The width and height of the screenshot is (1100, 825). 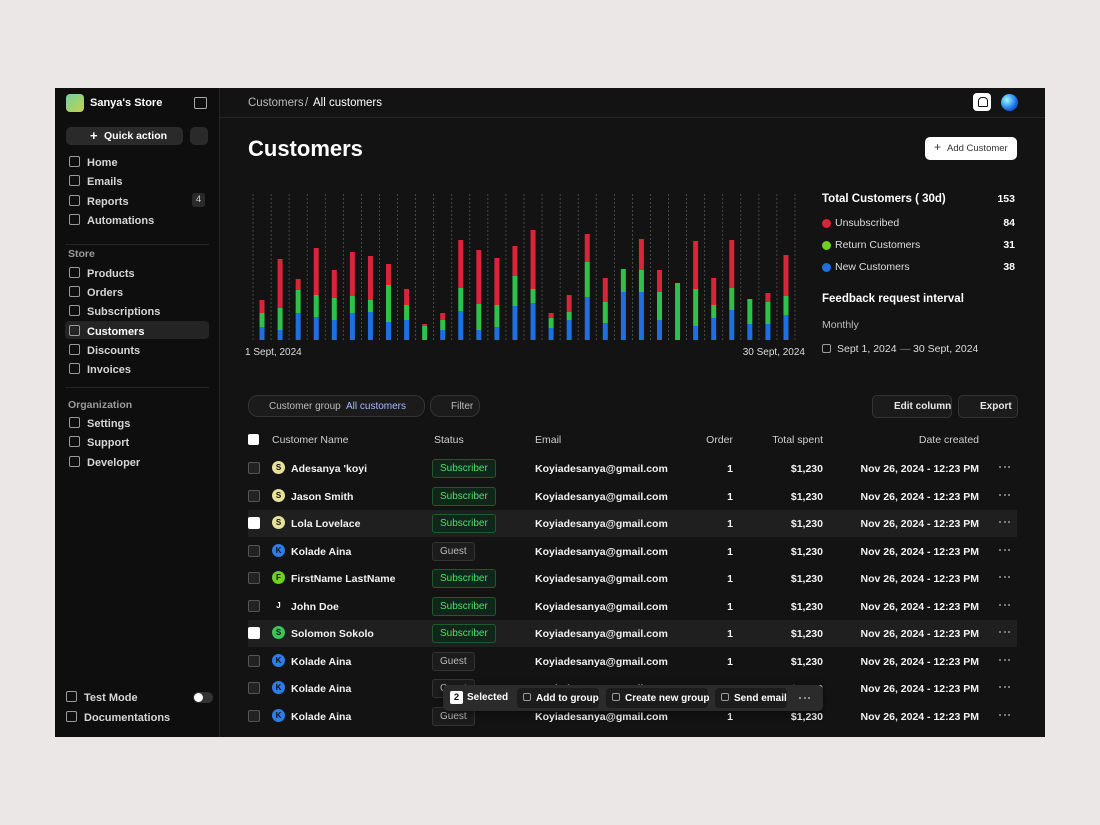 What do you see at coordinates (840, 325) in the screenshot?
I see `interval-select: Monthly` at bounding box center [840, 325].